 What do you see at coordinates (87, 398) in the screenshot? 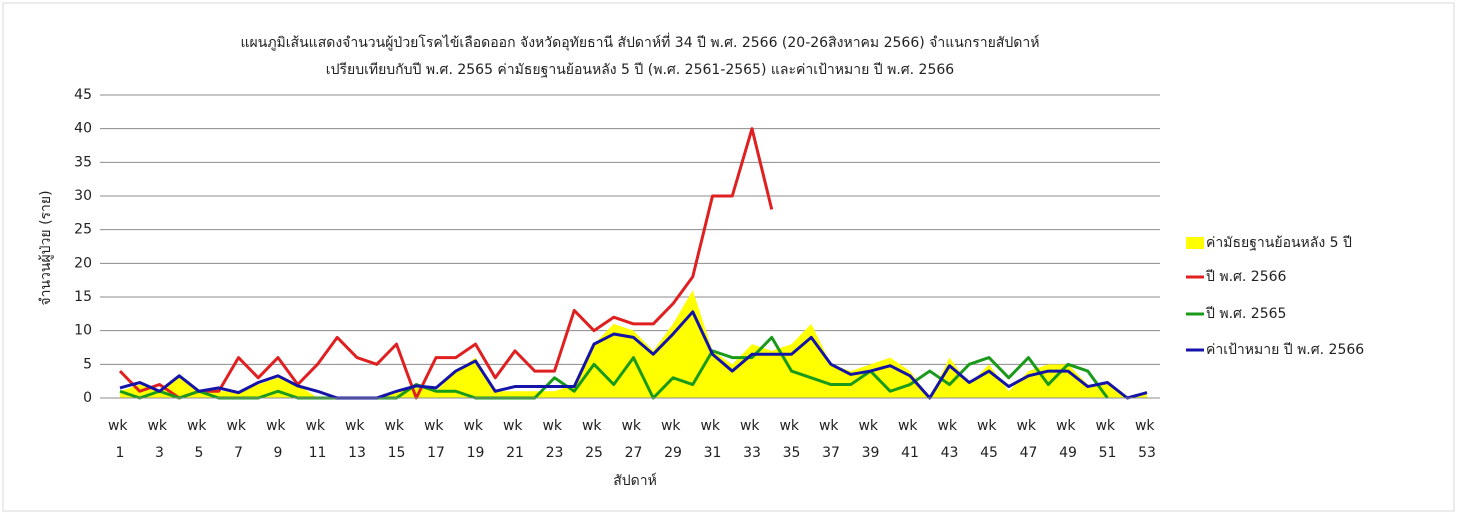
I see `y-tick-label: 0` at bounding box center [87, 398].